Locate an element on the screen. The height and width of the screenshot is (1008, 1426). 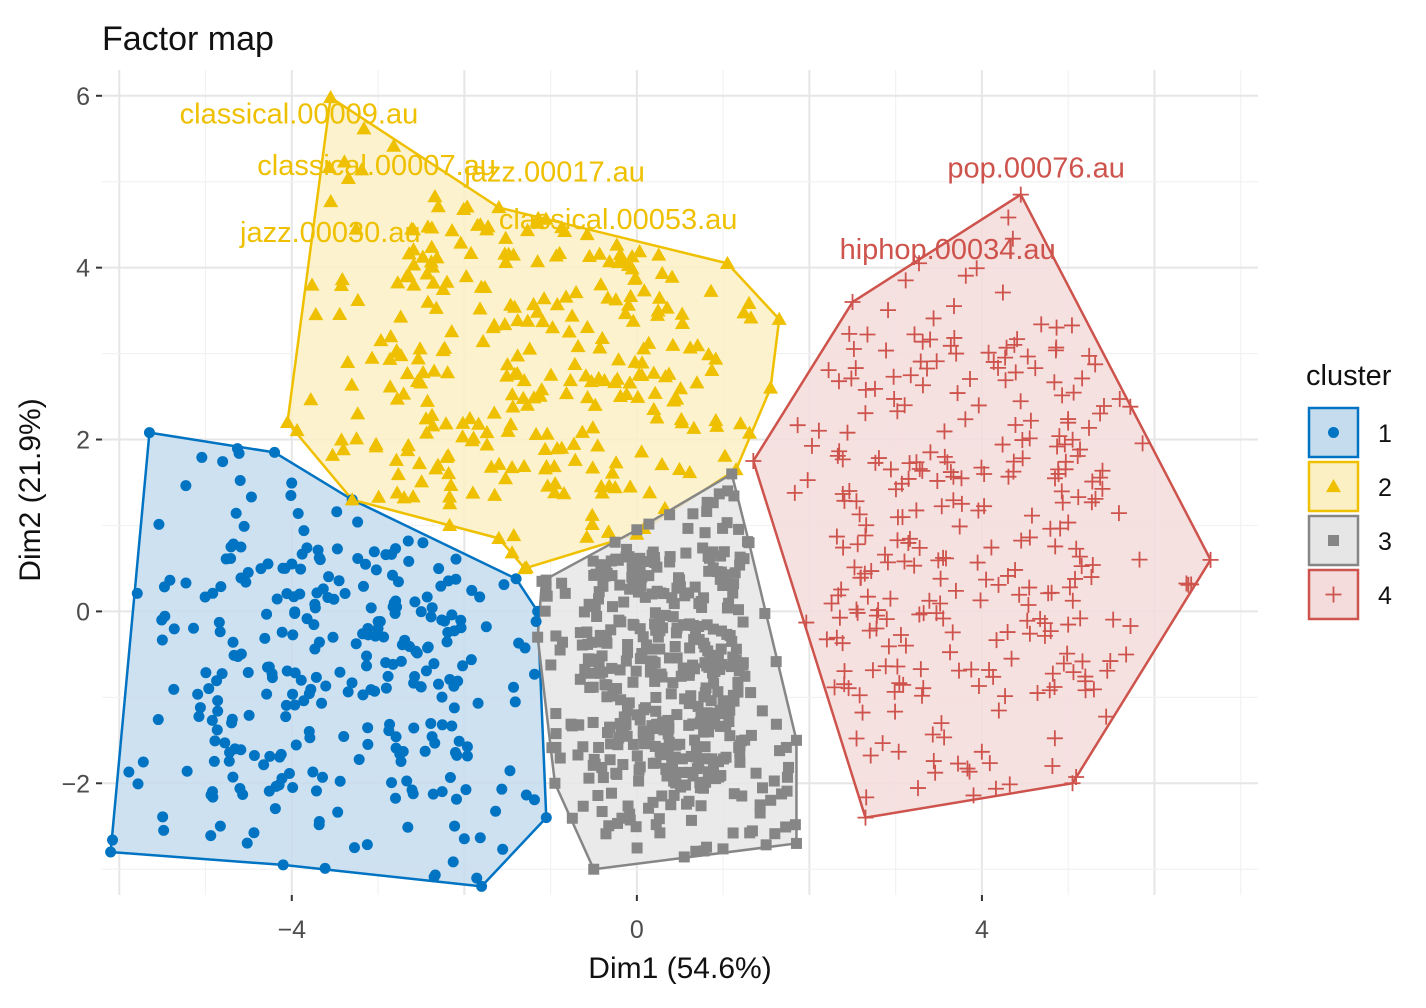
cluster-1-hull is located at coordinates (328, 659).